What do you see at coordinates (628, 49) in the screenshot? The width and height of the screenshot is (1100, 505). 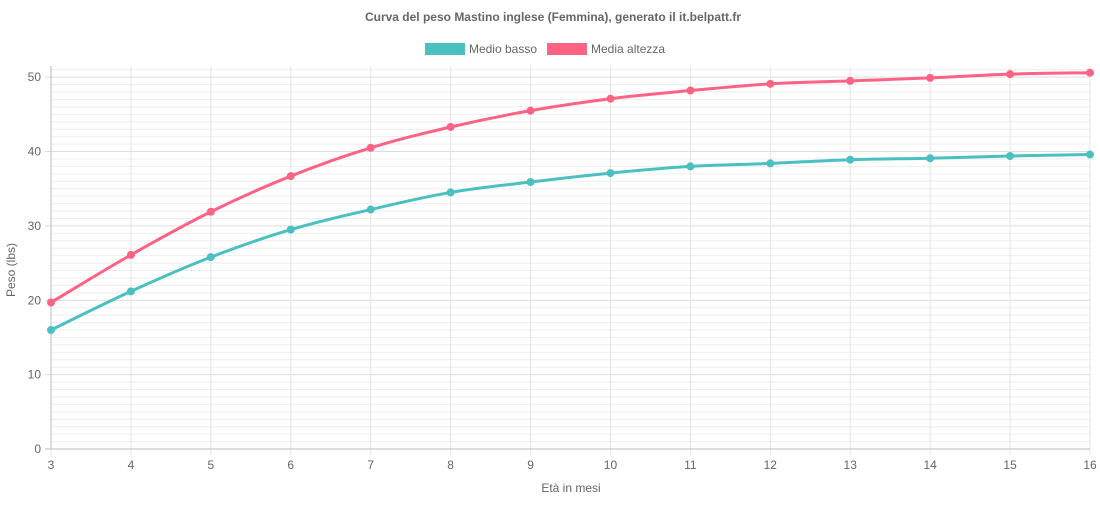 I see `legend-label-media-altezza: Media altezza` at bounding box center [628, 49].